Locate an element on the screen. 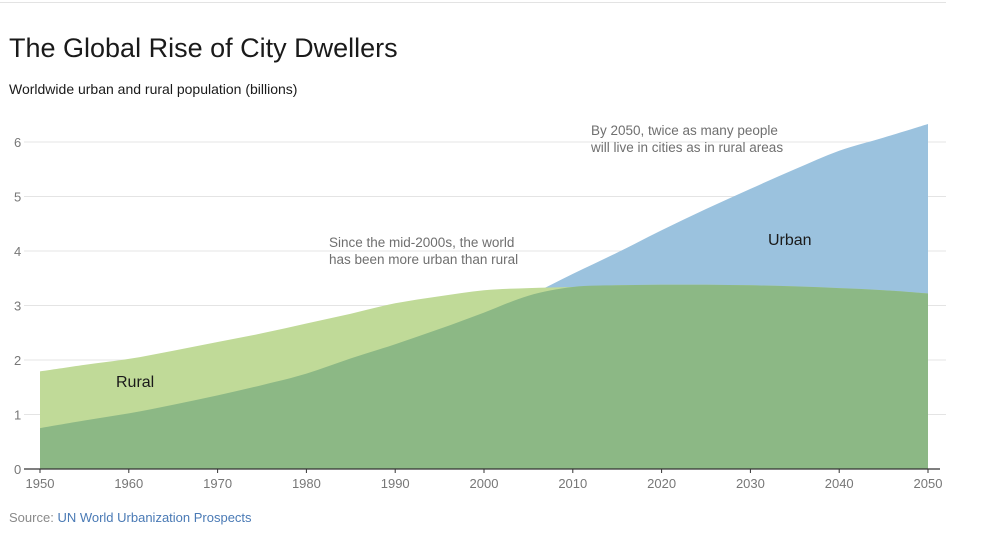 The width and height of the screenshot is (988, 549). annotation-line: will live in cities as in rural areas is located at coordinates (686, 147).